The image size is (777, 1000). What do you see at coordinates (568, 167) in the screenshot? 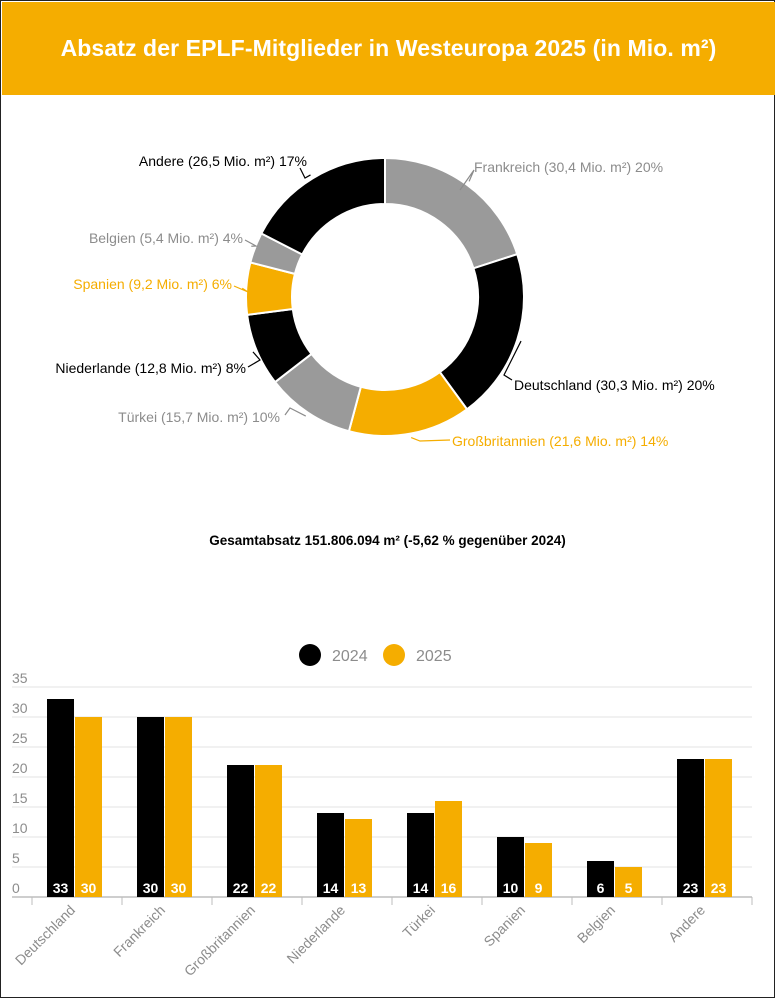
I see `donut-label-frankreich: Frankreich (30,4 Mio. m²) 20%` at bounding box center [568, 167].